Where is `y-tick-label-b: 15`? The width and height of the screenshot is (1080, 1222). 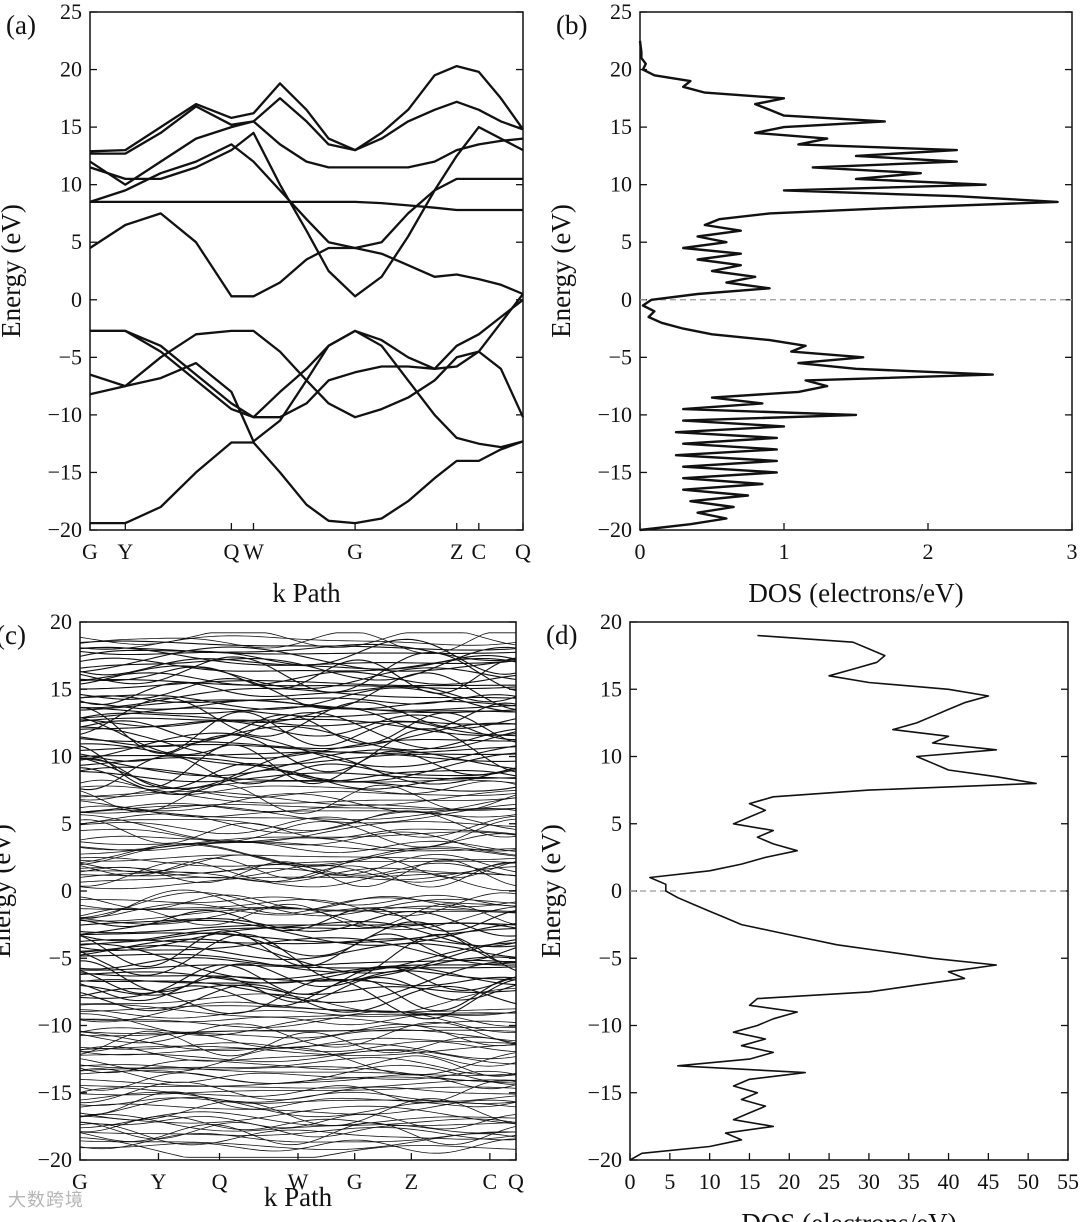
y-tick-label-b: 15 is located at coordinates (621, 126).